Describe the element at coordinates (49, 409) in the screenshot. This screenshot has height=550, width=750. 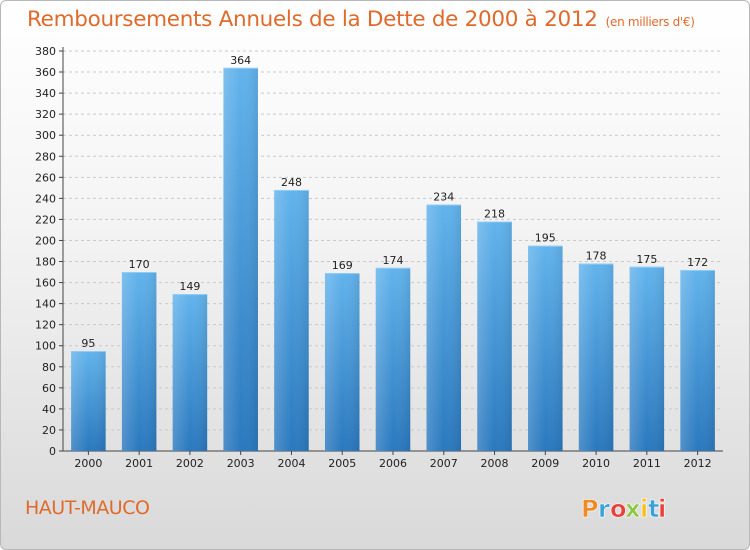
I see `y-tick-label: 40` at that location.